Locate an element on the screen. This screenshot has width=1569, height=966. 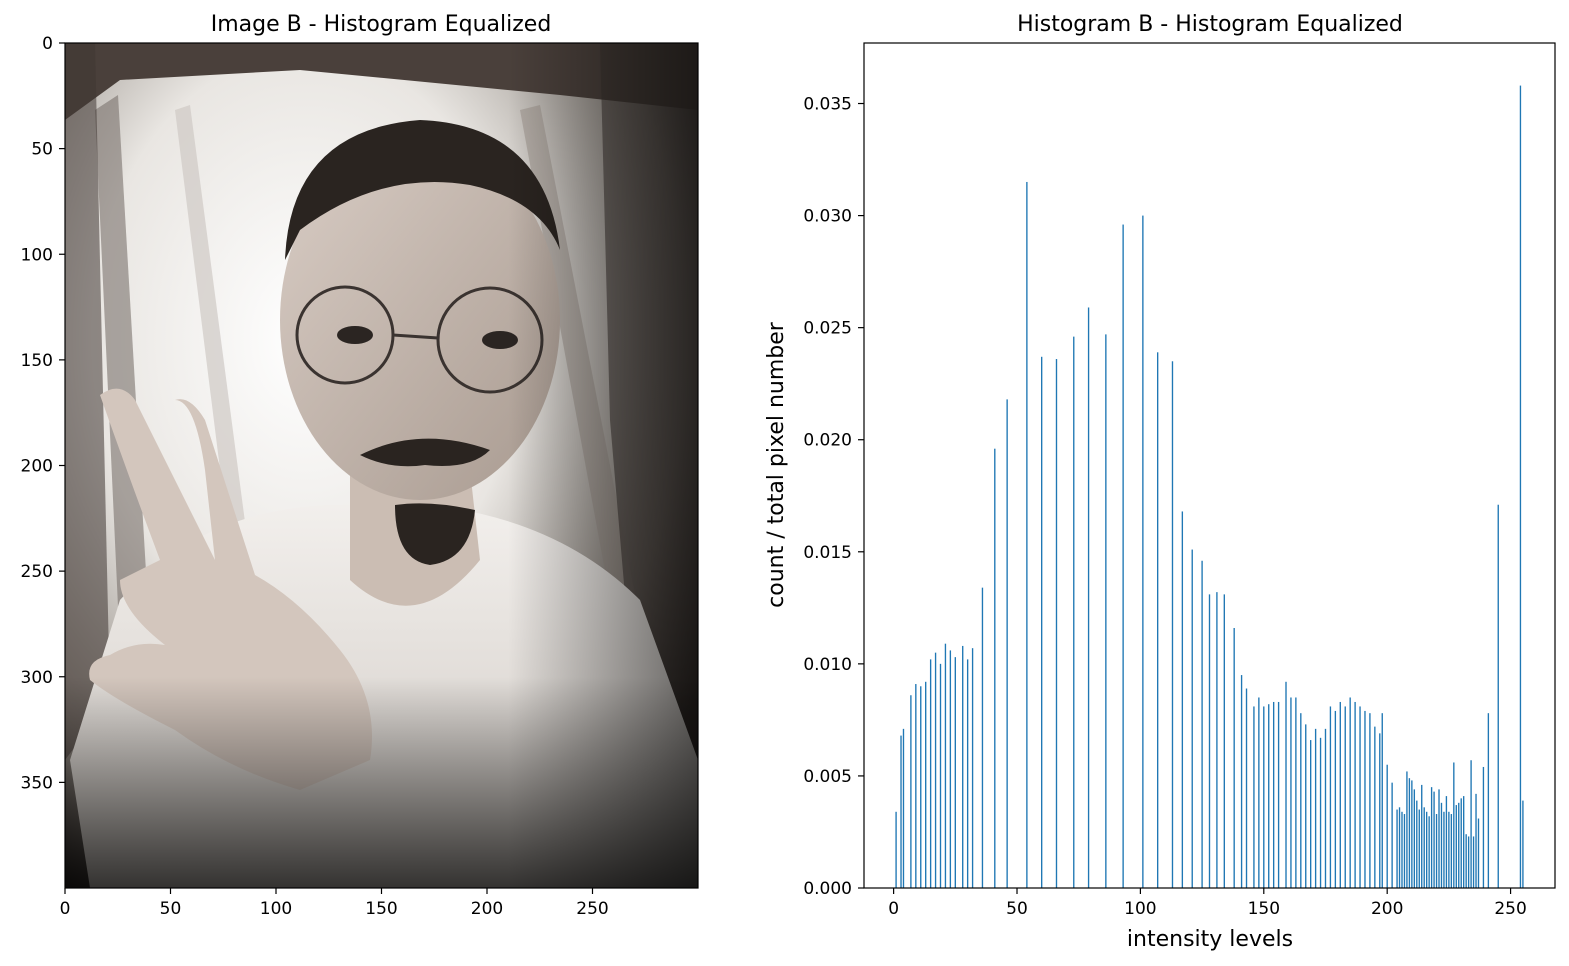
y-axis-label: count / total pixel number is located at coordinates (776, 464).